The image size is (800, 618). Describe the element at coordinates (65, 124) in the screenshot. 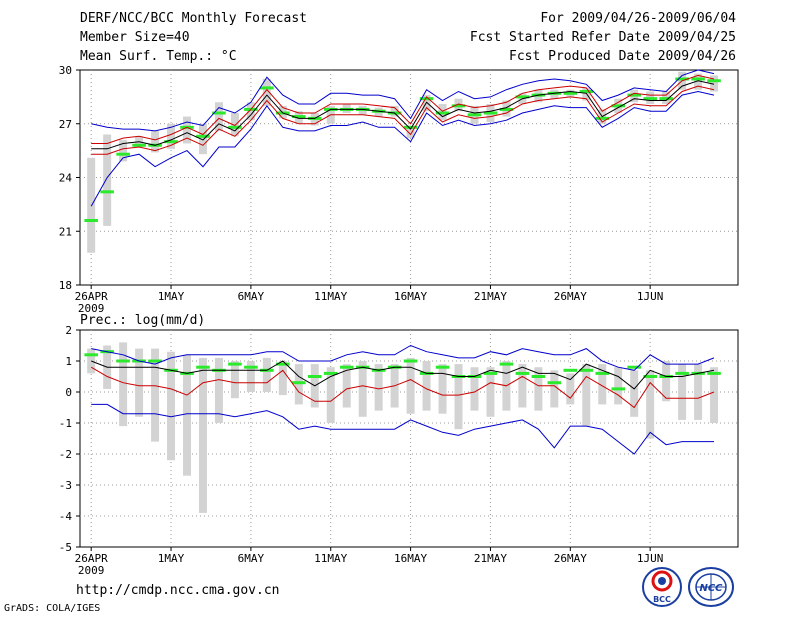

I see `y-tick-label: 27` at that location.